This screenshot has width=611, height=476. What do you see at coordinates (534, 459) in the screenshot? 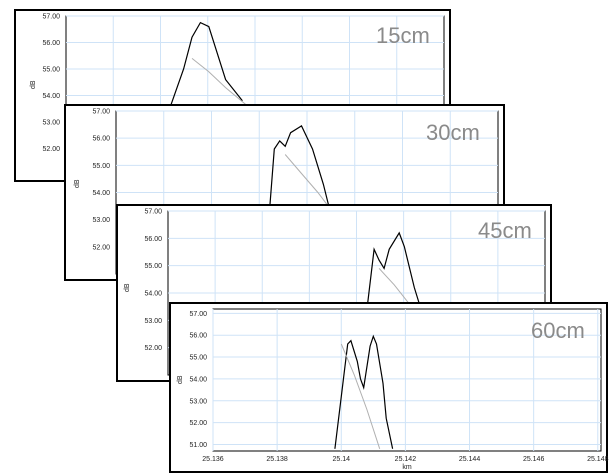
I see `x-tick-label: 25.146` at bounding box center [534, 459].